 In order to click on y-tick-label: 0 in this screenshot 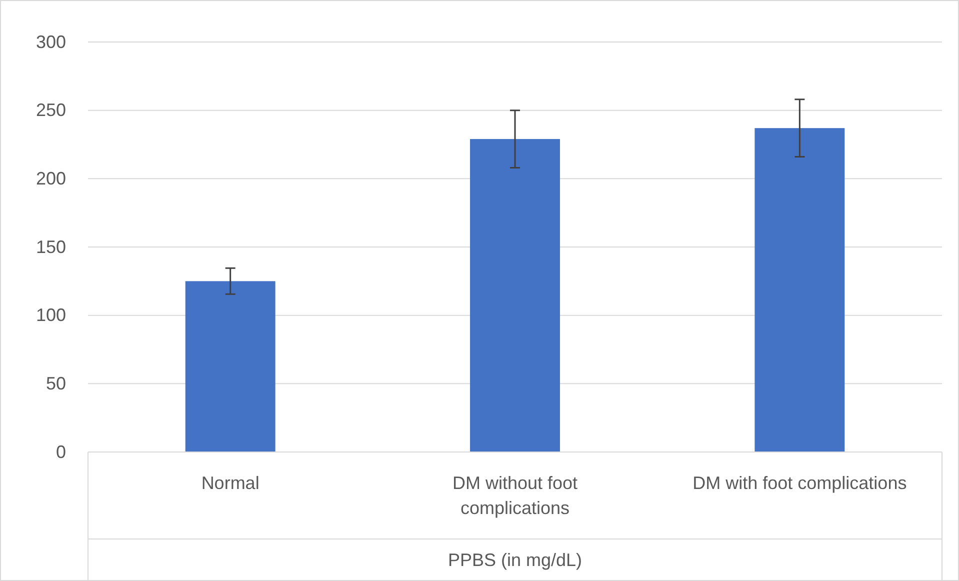, I will do `click(61, 452)`.